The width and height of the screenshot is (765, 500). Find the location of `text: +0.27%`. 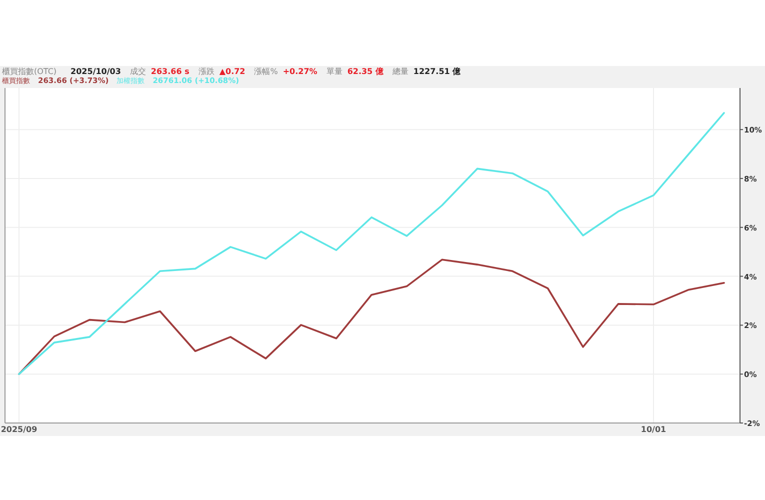

text: +0.27% is located at coordinates (300, 71).